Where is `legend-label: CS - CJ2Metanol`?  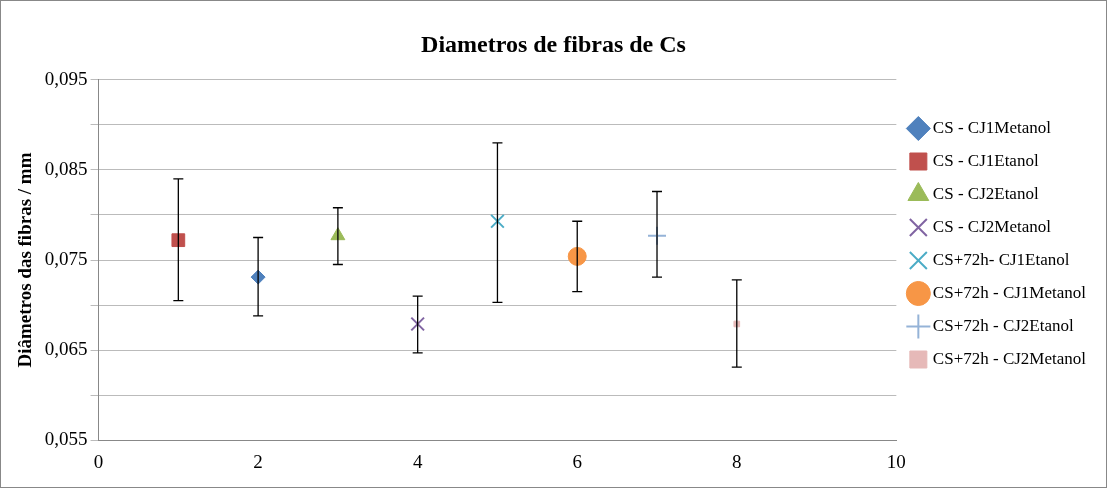
legend-label: CS - CJ2Metanol is located at coordinates (992, 226).